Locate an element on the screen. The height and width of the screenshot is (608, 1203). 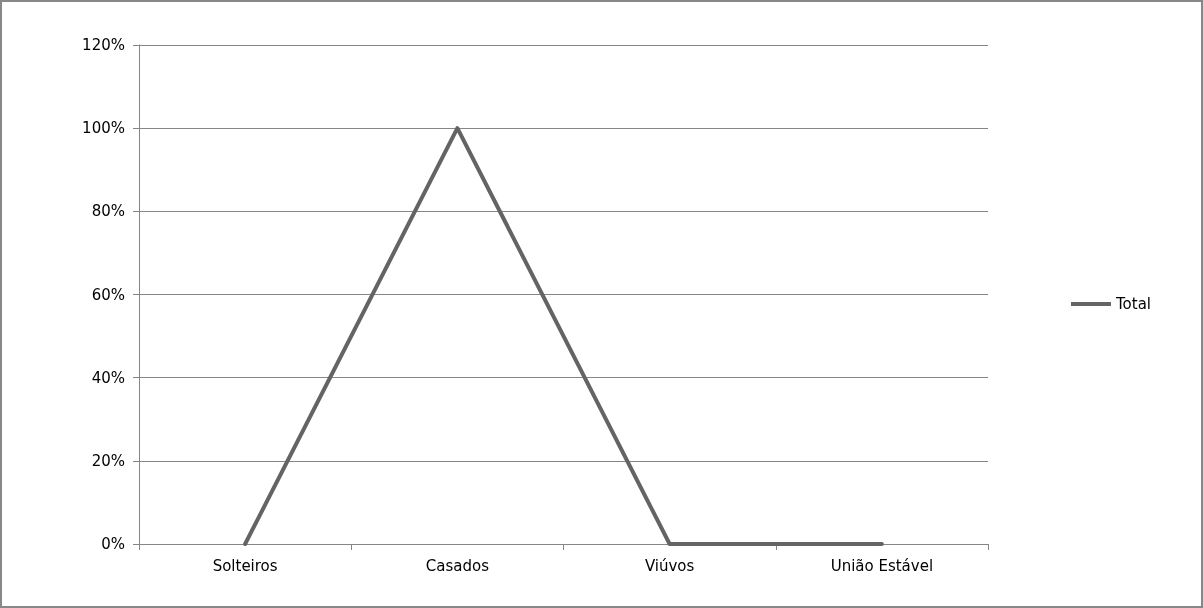
x-tick-label: Solteiros is located at coordinates (245, 565).